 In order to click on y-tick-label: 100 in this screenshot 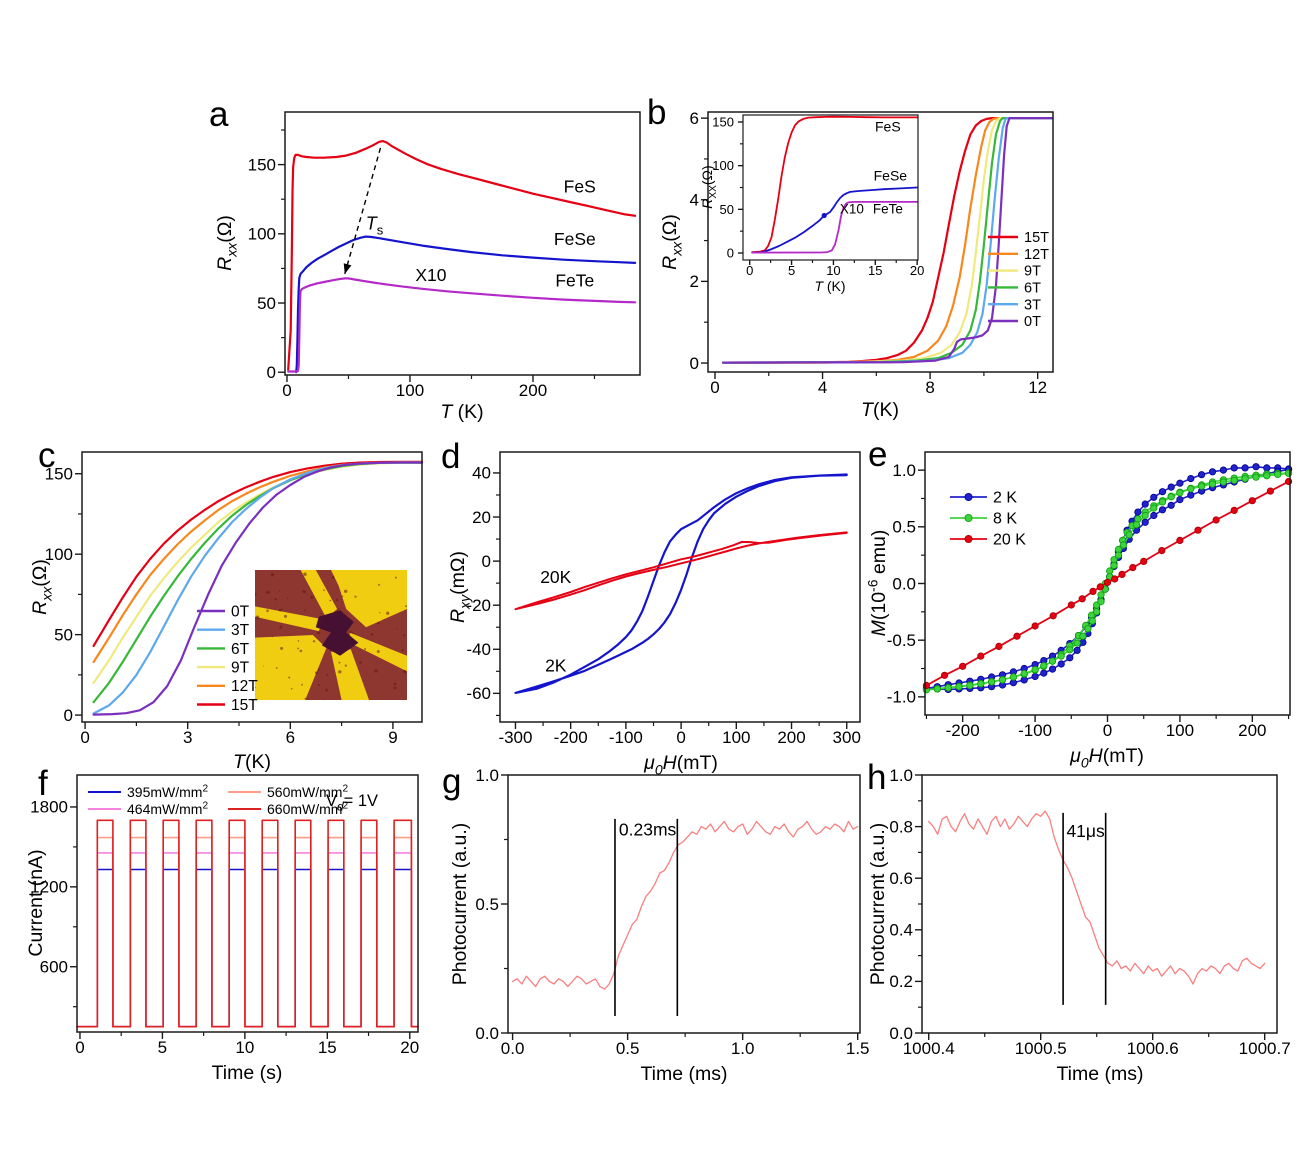, I will do `click(723, 165)`.